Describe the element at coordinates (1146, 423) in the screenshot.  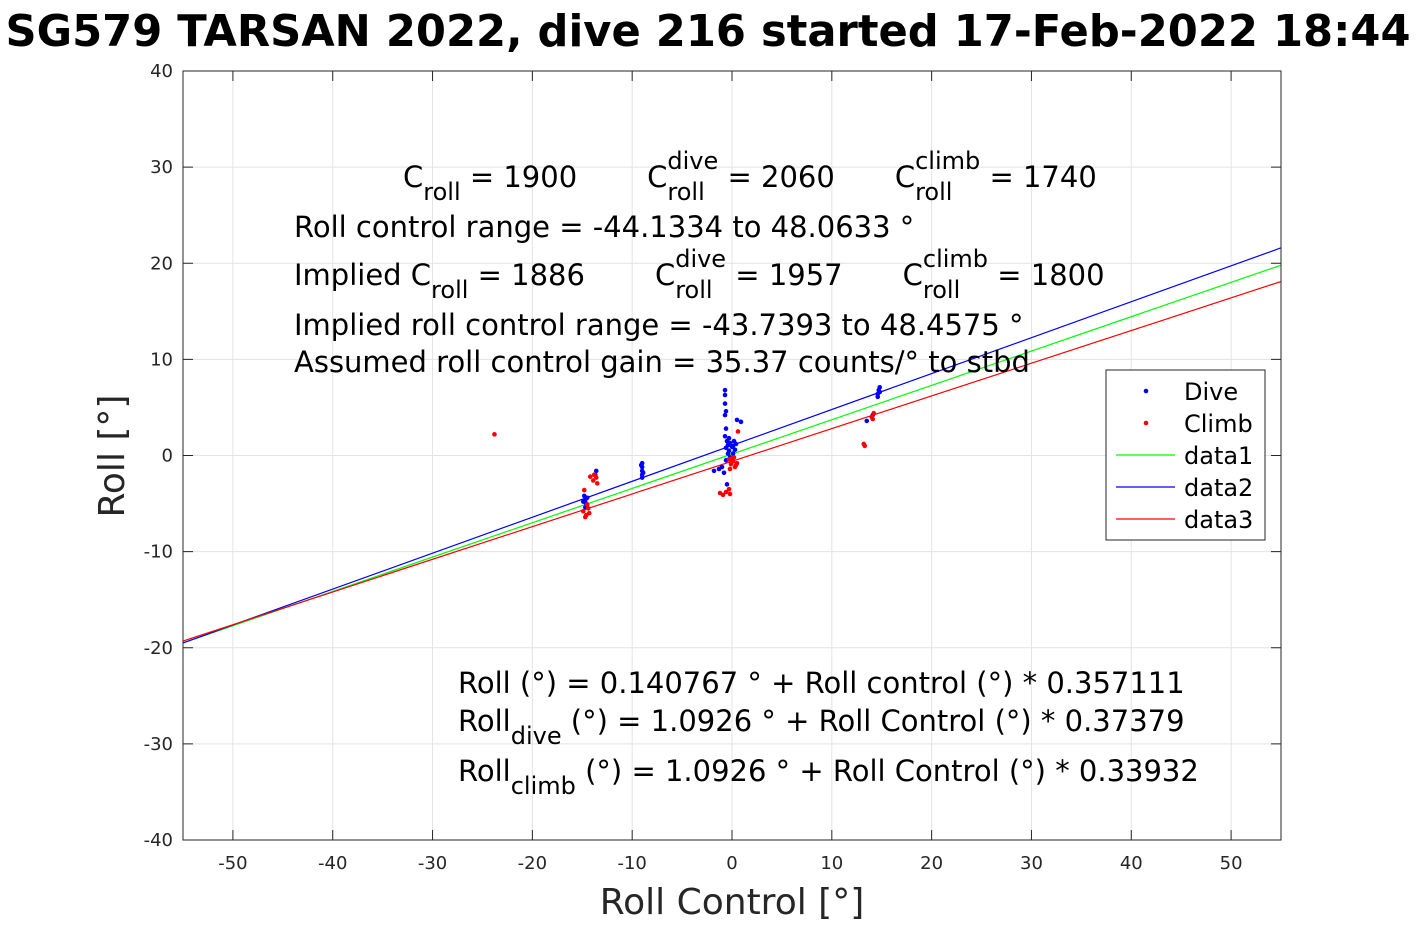
I see `legend-swatch` at that location.